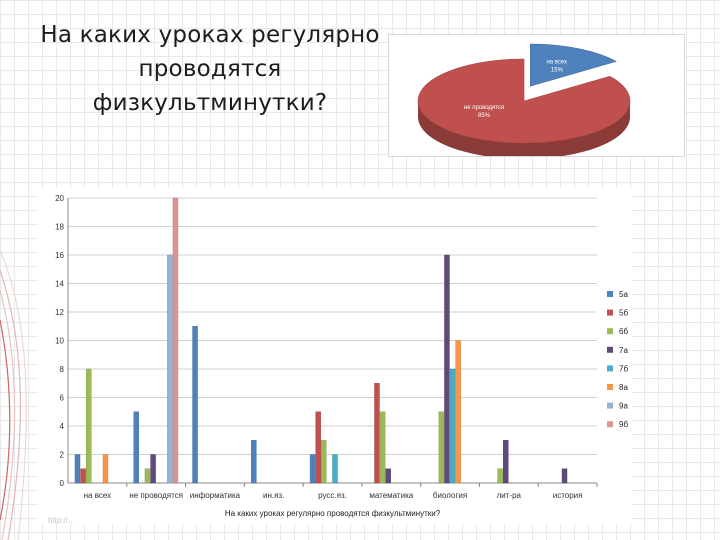 The height and width of the screenshot is (540, 720). Describe the element at coordinates (377, 433) in the screenshot. I see `bar-5б-5` at that location.